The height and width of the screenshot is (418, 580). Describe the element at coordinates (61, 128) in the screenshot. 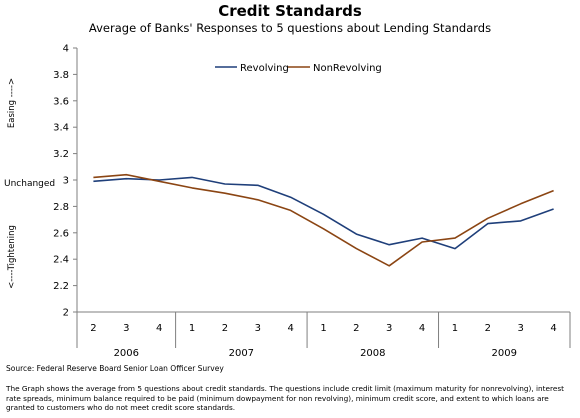

I see `y-tick-label: 3.4` at that location.